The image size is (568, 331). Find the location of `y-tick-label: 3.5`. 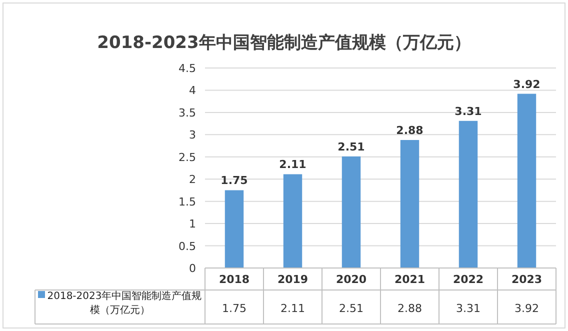

y-tick-label: 3.5 is located at coordinates (187, 113).